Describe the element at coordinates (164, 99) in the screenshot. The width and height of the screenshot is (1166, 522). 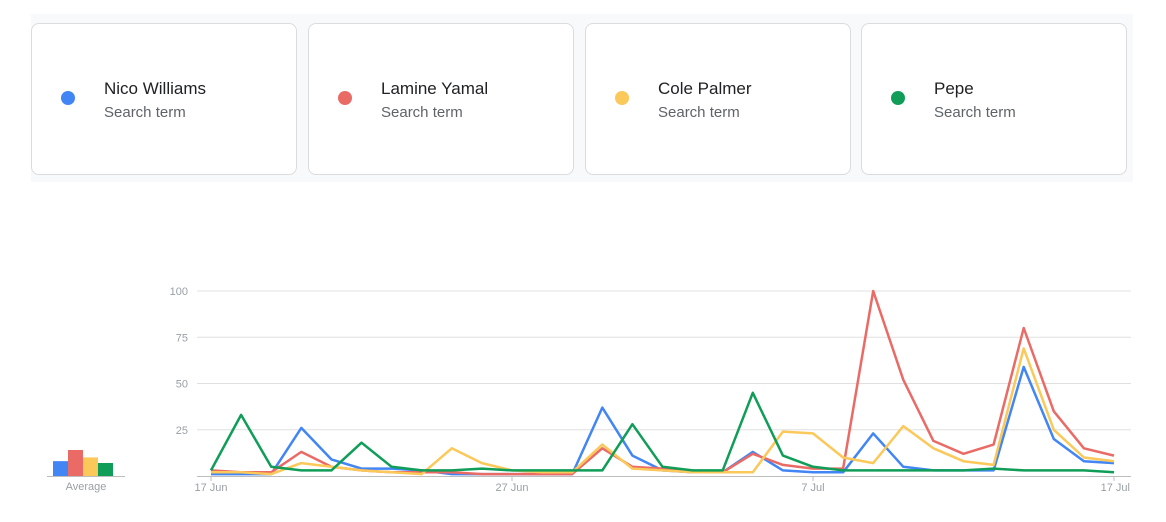
I see `term-card-nico-williams: Nico Williams Search term` at that location.